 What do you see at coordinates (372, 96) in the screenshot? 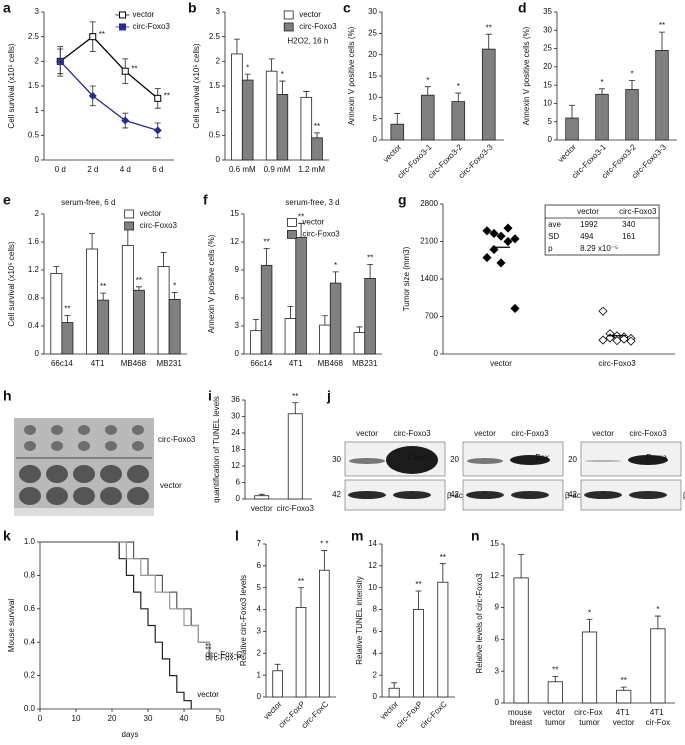
I see `y-tick-label: 10` at bounding box center [372, 96].